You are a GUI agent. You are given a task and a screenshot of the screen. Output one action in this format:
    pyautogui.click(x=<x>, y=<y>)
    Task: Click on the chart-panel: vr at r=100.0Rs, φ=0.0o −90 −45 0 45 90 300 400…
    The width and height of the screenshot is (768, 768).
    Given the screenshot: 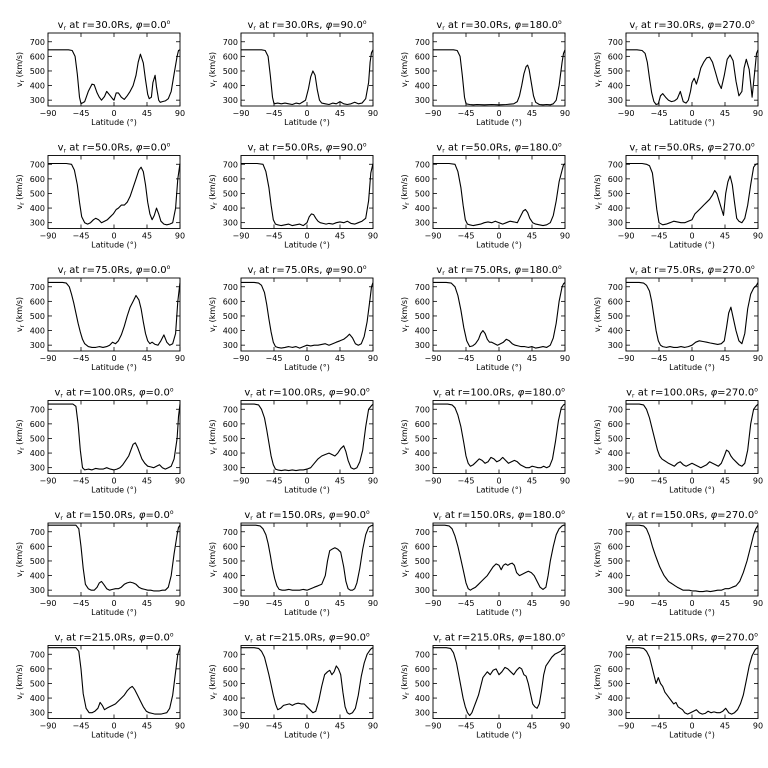 What is the action you would take?
    pyautogui.click(x=100, y=441)
    